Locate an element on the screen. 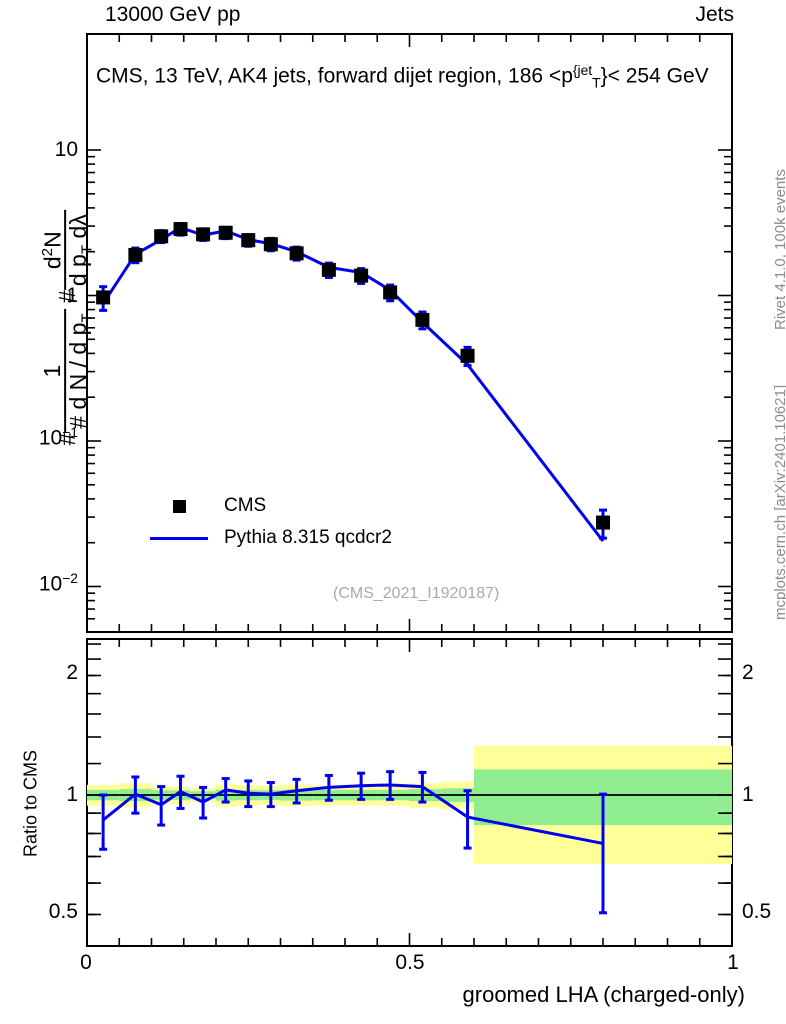 This screenshot has height=1024, width=786. analysis-id-watermark: (CMS_2021_I1920187) is located at coordinates (416, 593).